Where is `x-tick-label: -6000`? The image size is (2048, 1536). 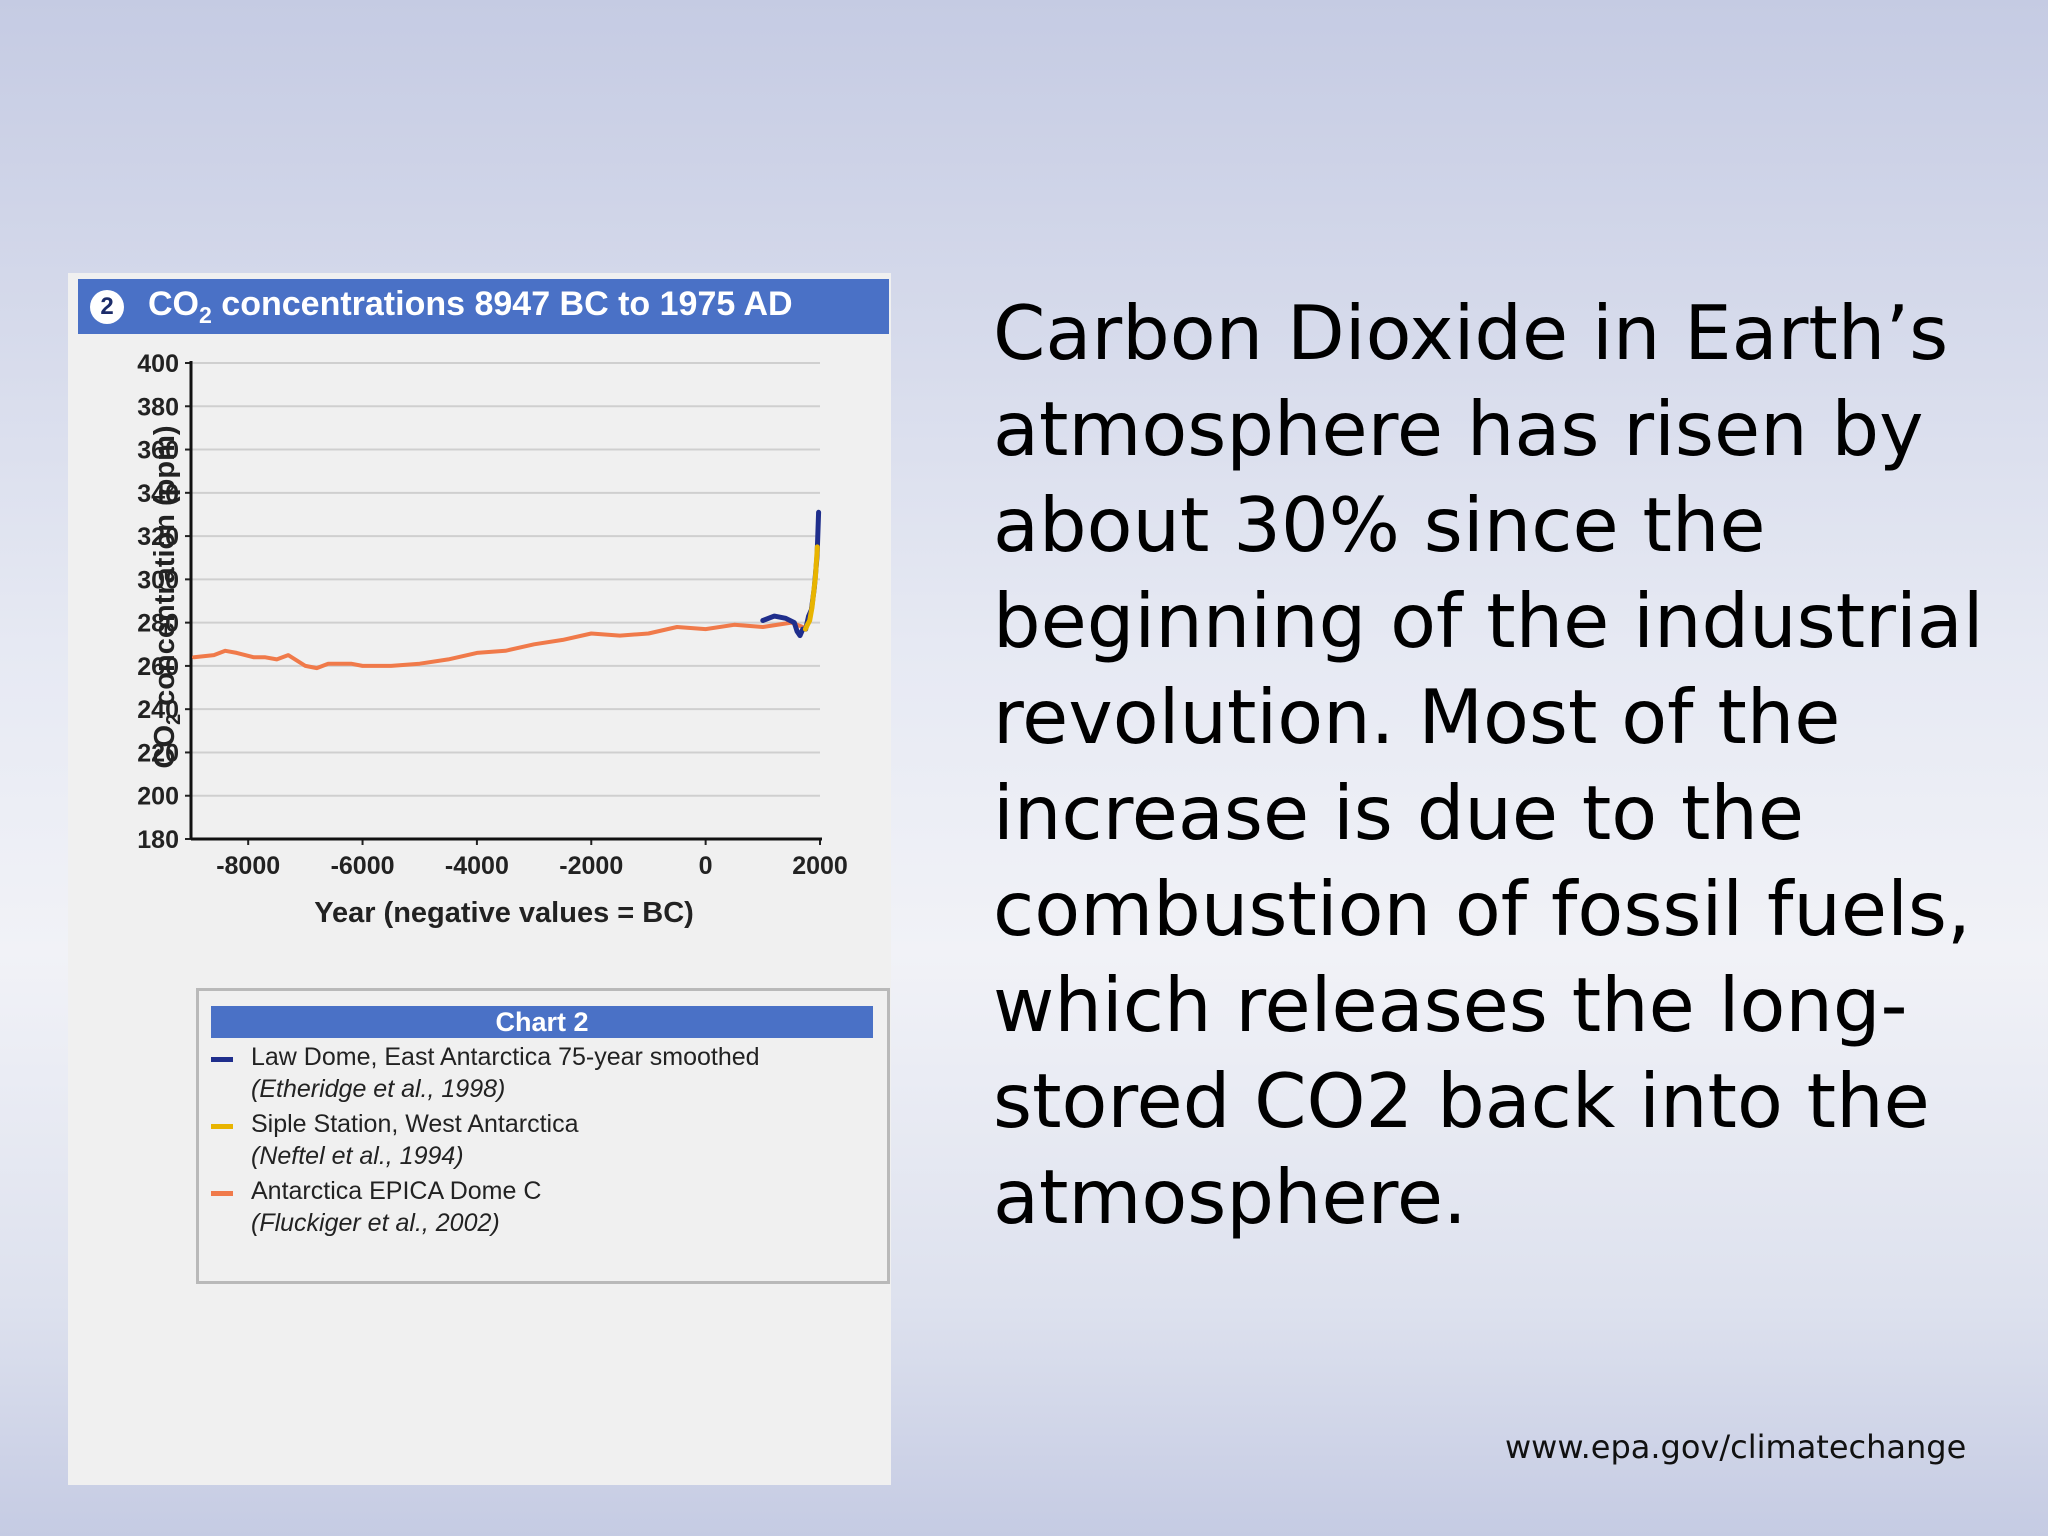 x-tick-label: -6000 is located at coordinates (363, 866).